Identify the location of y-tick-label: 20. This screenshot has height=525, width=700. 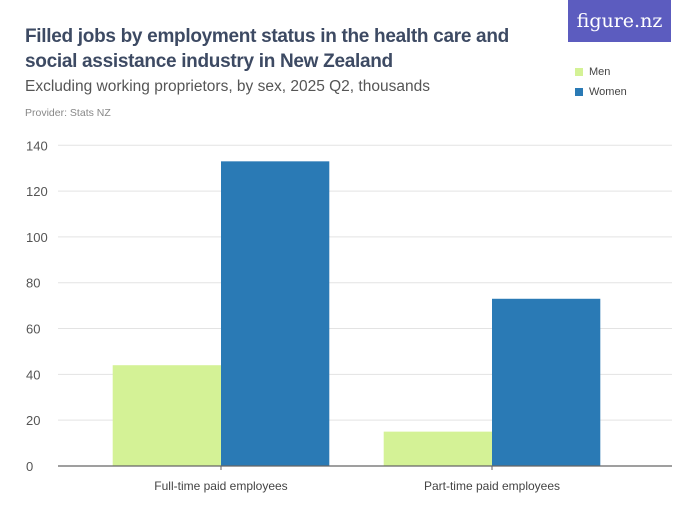
(33, 420).